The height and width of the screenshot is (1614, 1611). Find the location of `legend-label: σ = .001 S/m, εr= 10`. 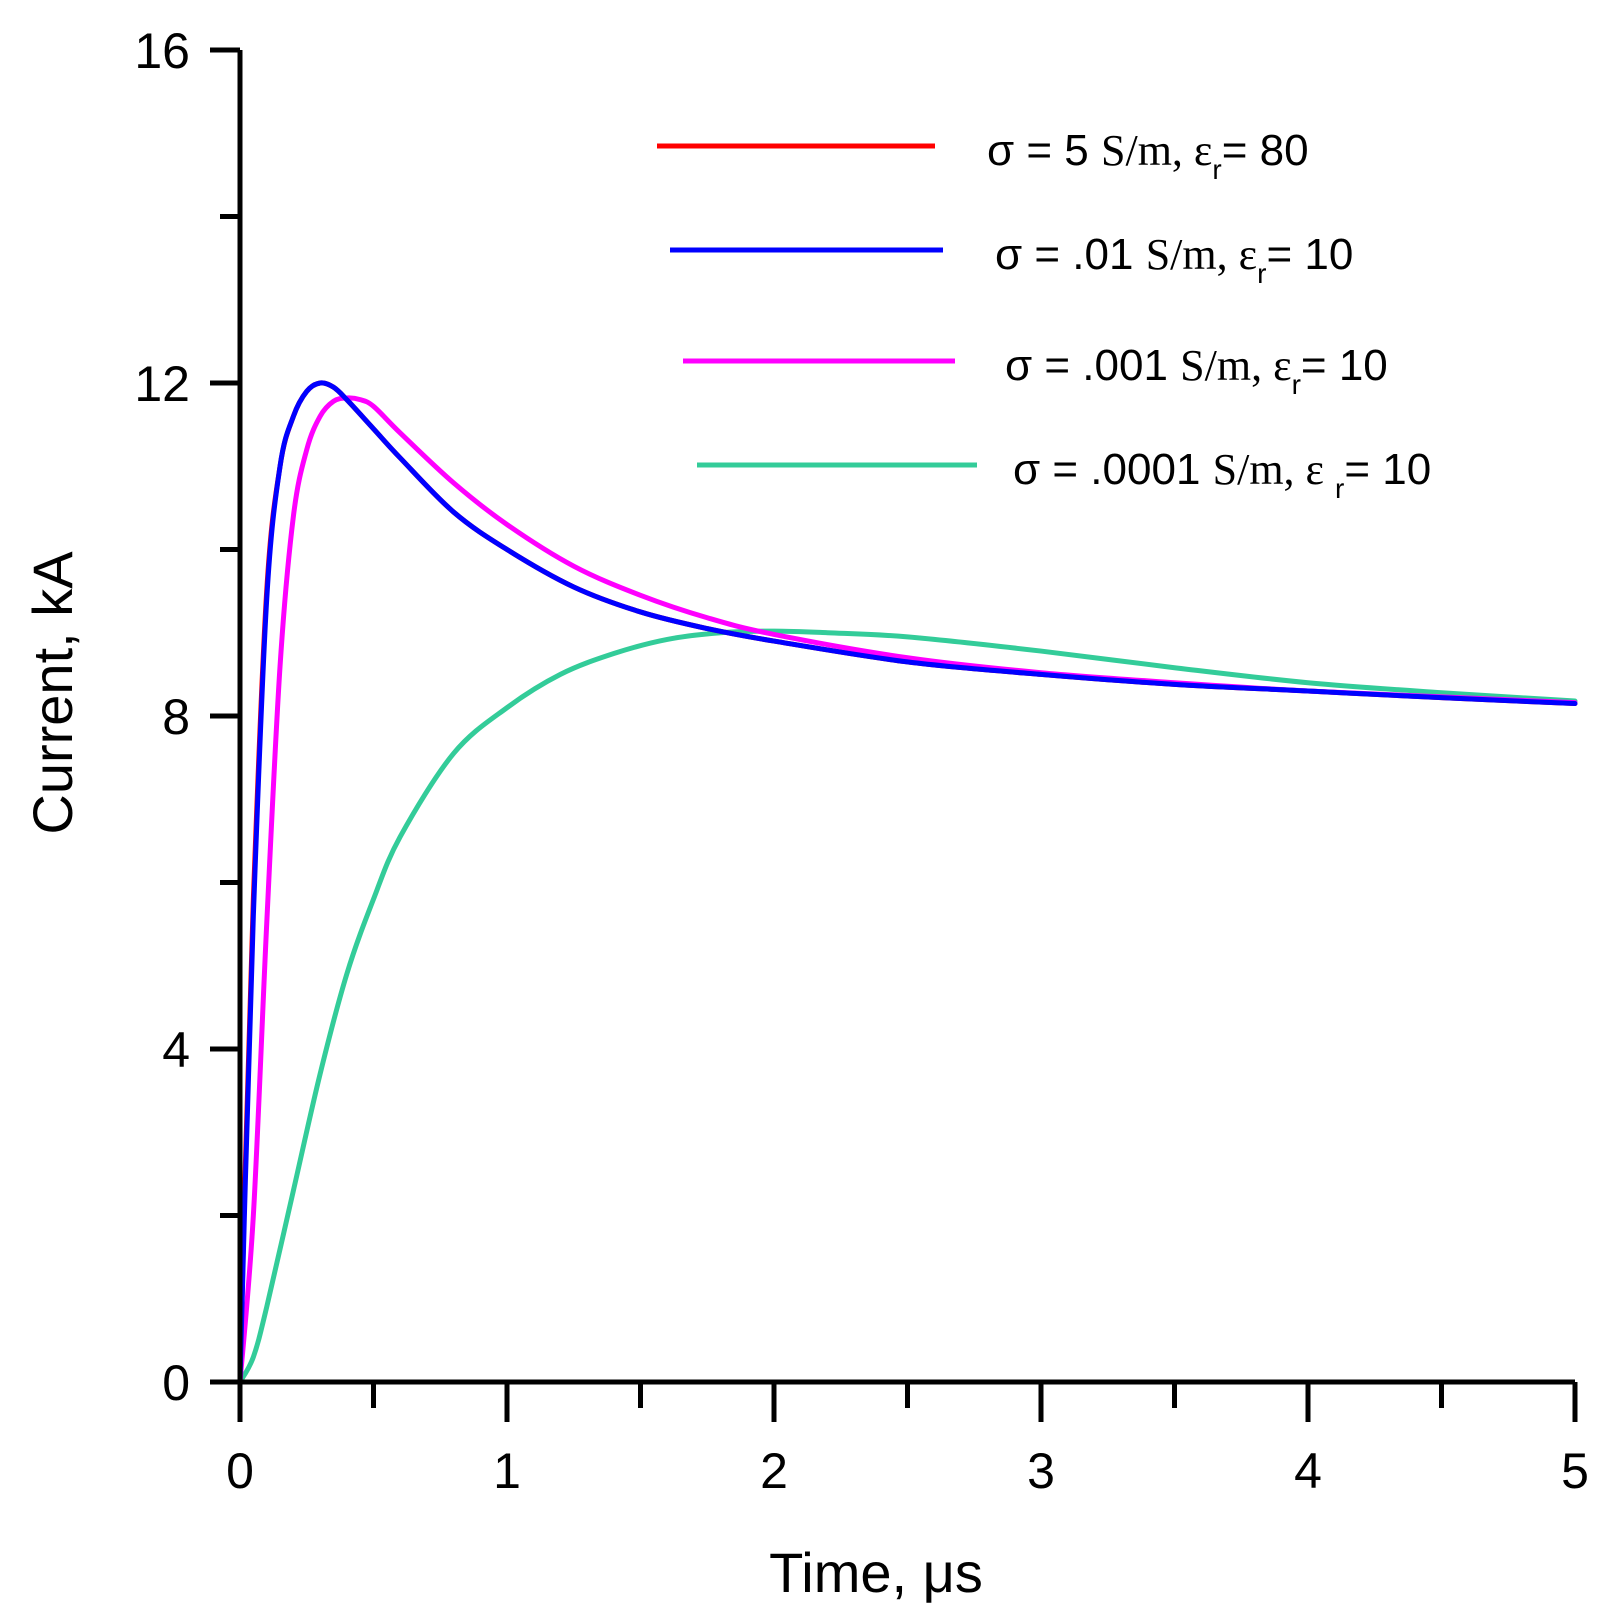

legend-label: σ = .001 S/m, εr= 10 is located at coordinates (1196, 370).